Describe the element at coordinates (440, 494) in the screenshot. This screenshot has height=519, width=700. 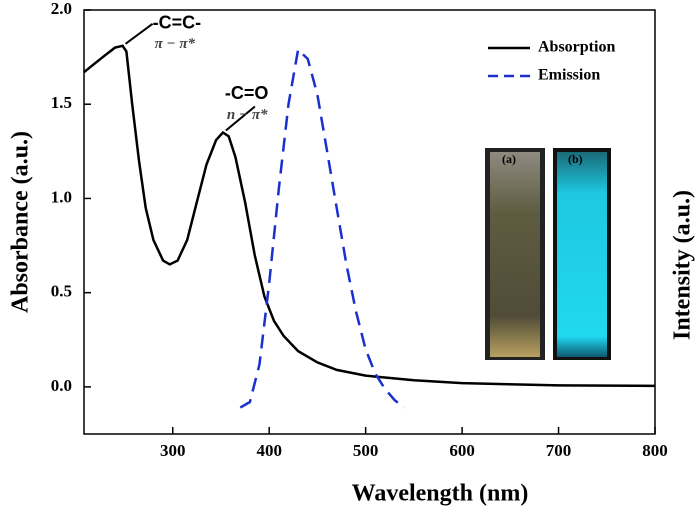
I see `x-axis-label: Wavelength (nm)` at that location.